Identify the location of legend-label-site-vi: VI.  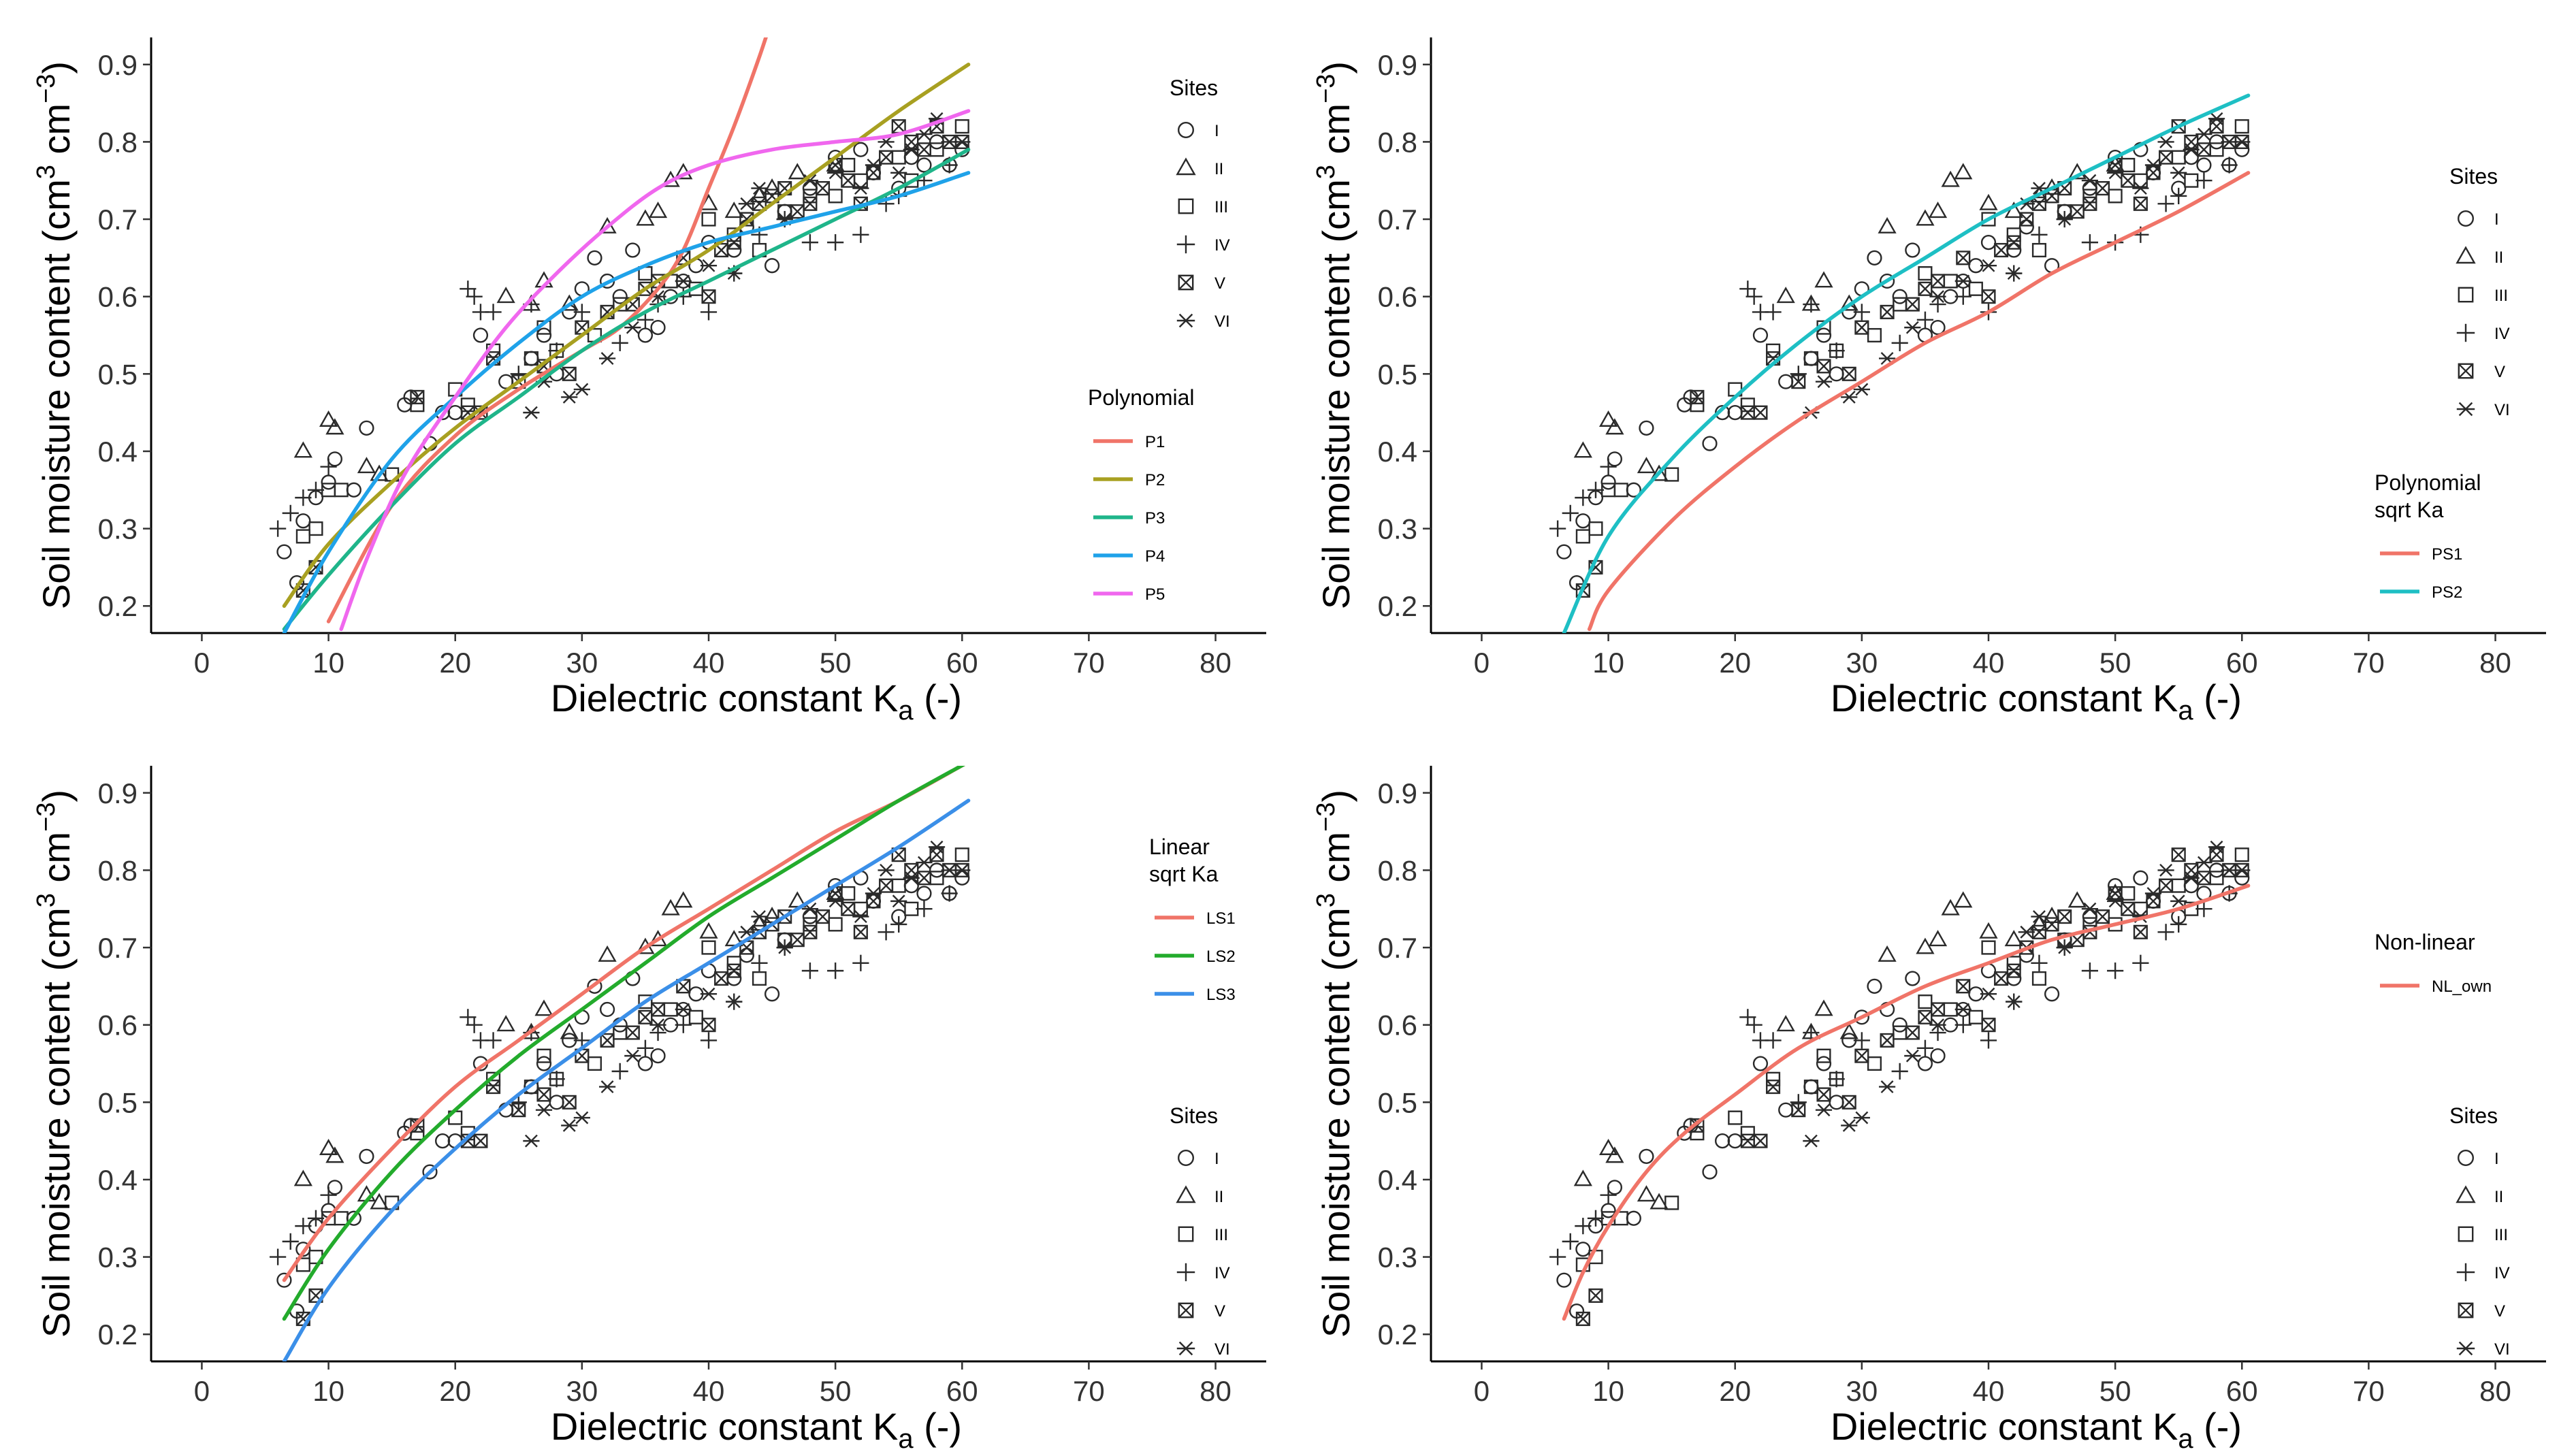
(1222, 1349).